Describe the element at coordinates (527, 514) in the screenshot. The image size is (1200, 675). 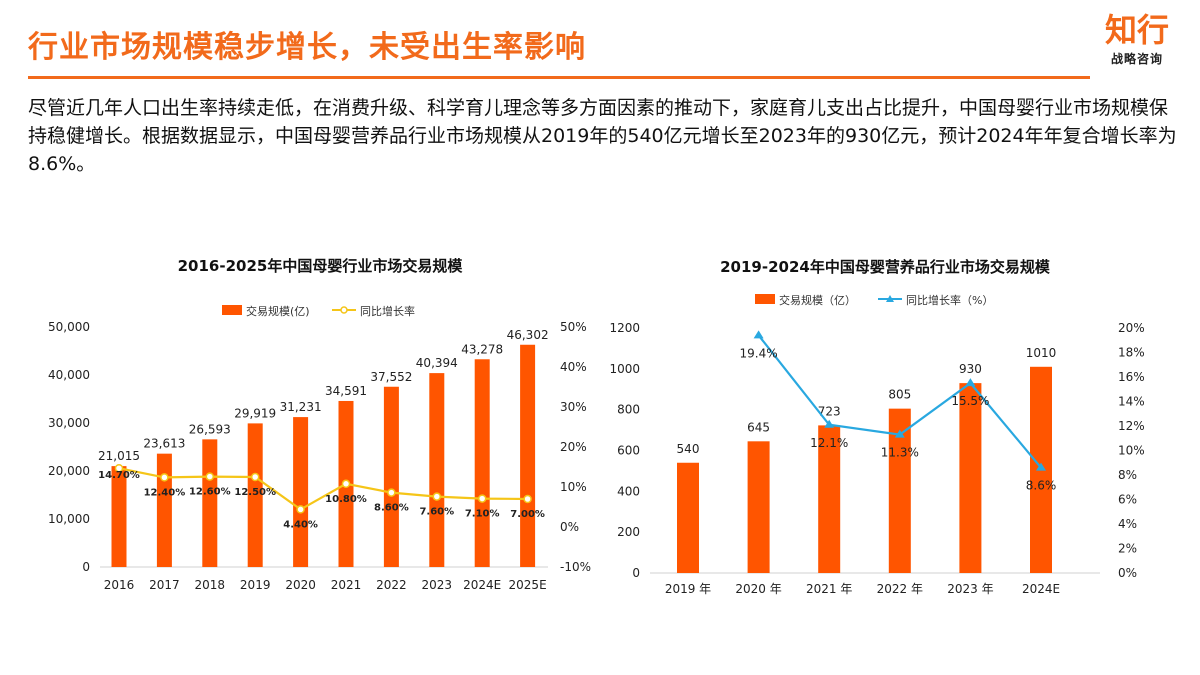
I see `line-data-label: 7.00%` at that location.